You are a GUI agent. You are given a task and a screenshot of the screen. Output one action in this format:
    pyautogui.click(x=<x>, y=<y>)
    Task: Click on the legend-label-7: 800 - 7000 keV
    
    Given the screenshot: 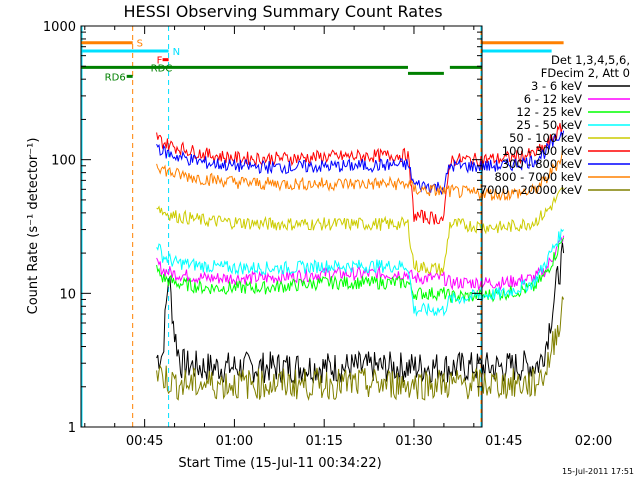 What is the action you would take?
    pyautogui.click(x=538, y=177)
    